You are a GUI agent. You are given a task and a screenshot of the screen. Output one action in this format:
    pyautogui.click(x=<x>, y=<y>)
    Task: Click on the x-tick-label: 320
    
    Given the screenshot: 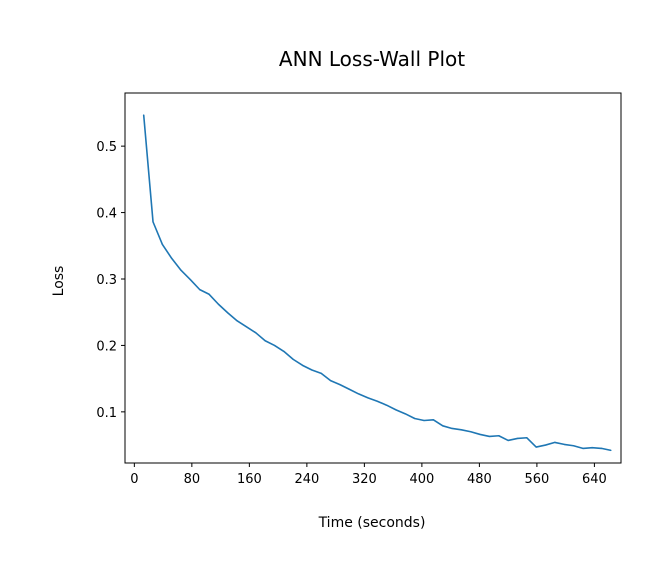 What is the action you would take?
    pyautogui.click(x=364, y=479)
    